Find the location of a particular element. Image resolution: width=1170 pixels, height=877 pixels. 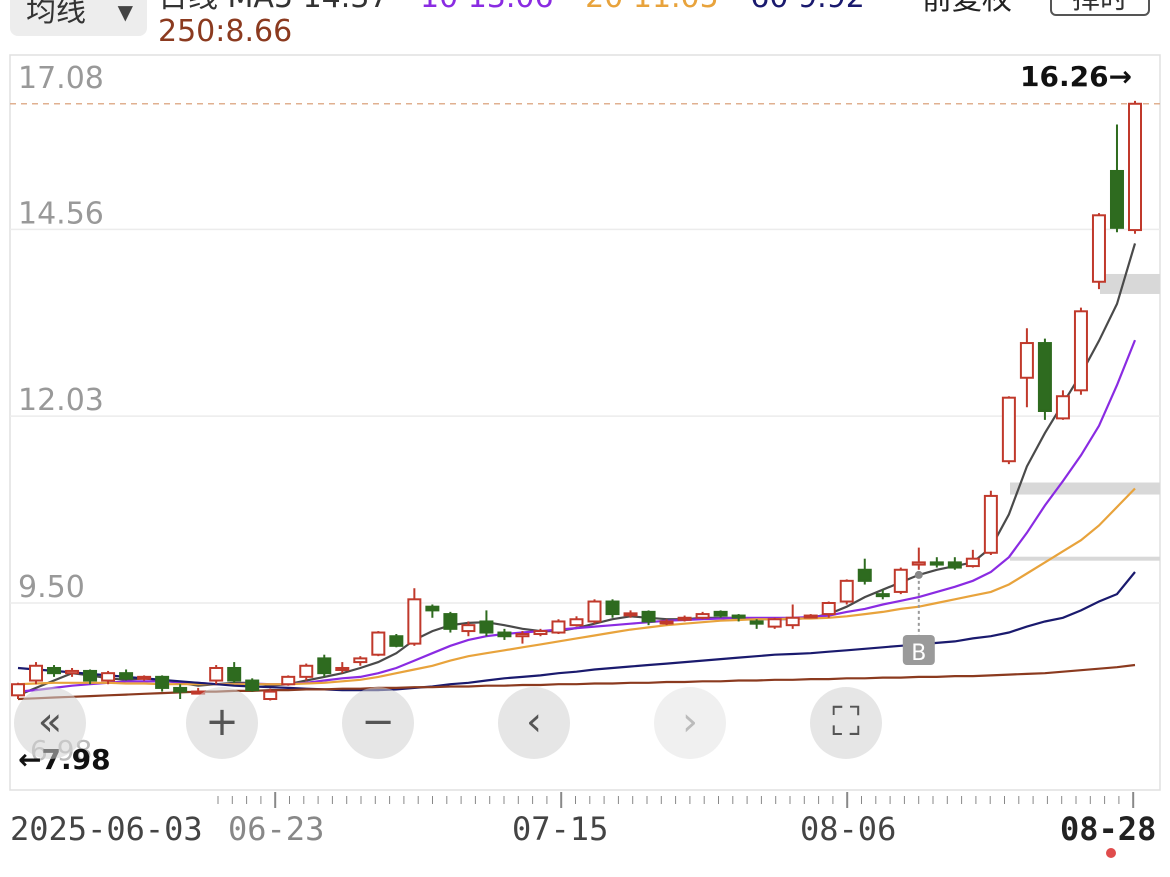

y-tick-label: 17.08 is located at coordinates (61, 78).